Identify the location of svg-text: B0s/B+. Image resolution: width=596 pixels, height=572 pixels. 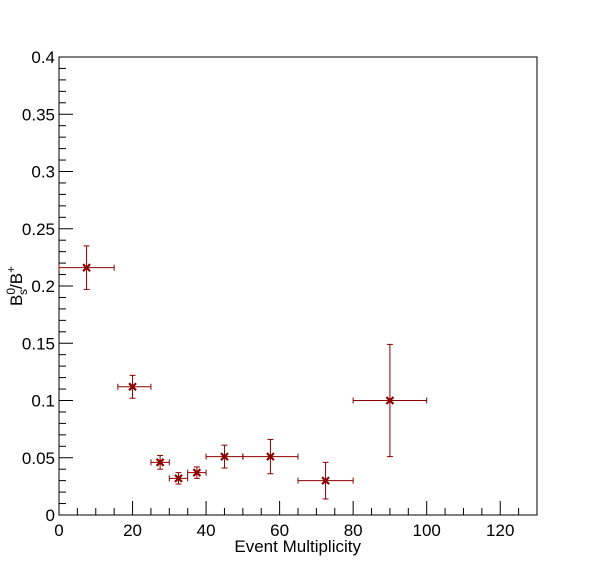
(17, 286).